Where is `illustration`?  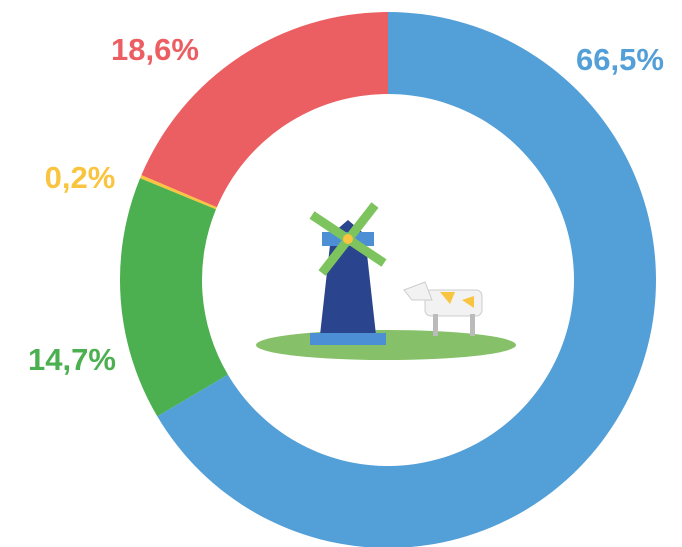 illustration is located at coordinates (386, 281).